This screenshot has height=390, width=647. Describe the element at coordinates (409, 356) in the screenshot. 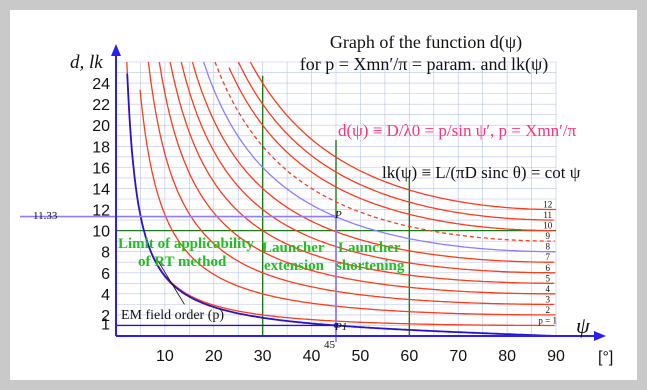

I see `x-tick-label: 60` at that location.